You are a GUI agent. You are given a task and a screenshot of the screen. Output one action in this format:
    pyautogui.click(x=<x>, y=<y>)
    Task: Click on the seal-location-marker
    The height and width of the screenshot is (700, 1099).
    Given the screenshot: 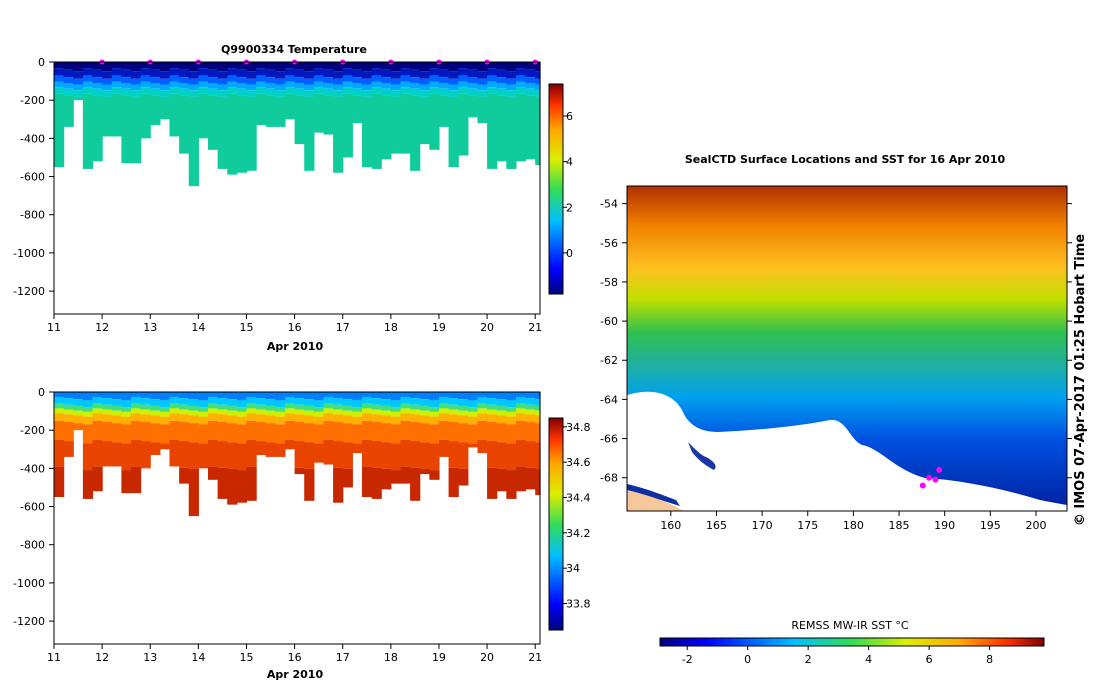 What is the action you would take?
    pyautogui.click(x=939, y=469)
    